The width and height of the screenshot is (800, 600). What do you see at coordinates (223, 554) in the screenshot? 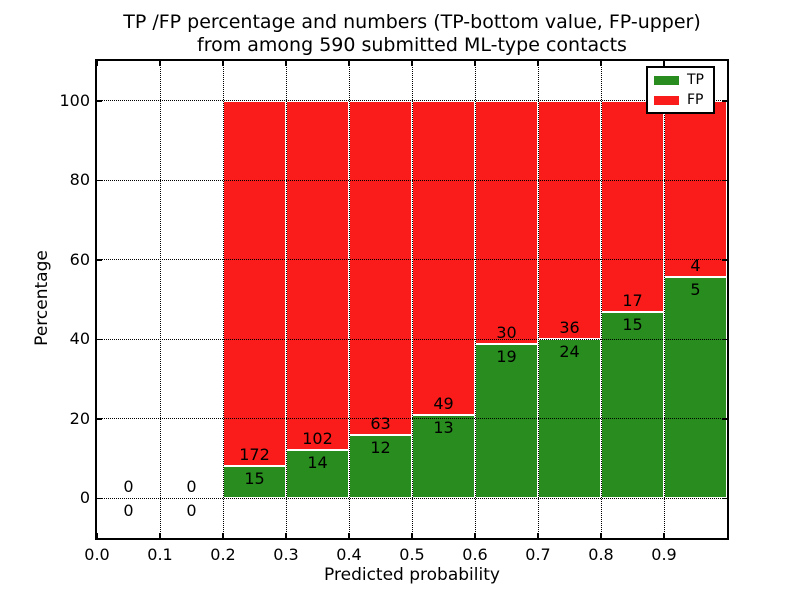
I see `tick-label-x: 0.2` at bounding box center [223, 554].